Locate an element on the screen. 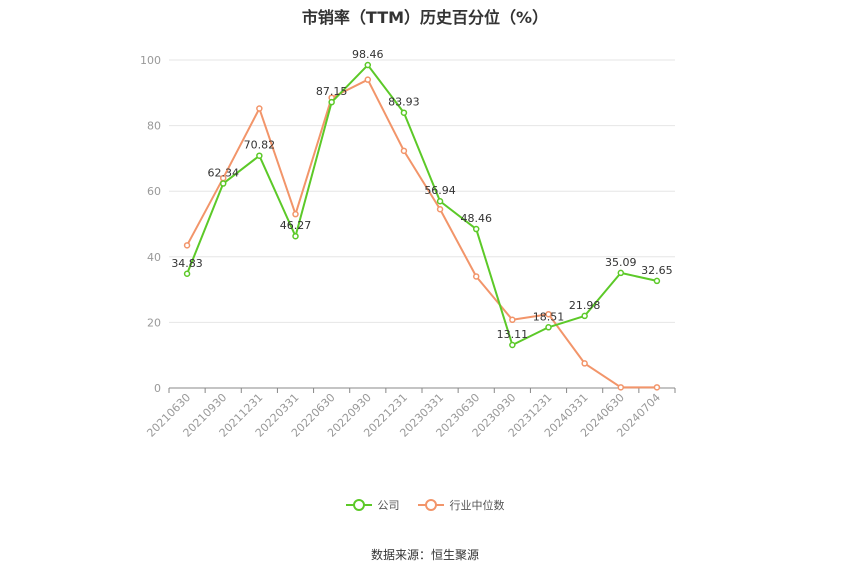 This screenshot has width=850, height=575. data-label-company: 48.46 is located at coordinates (476, 218).